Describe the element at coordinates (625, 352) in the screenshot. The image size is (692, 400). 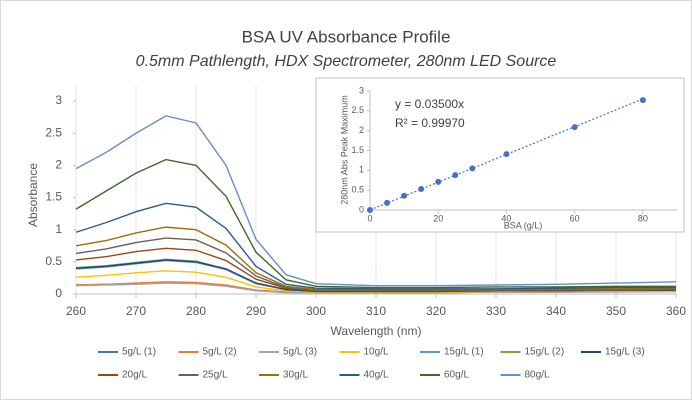
I see `legend-label: 15g/L (3)` at that location.